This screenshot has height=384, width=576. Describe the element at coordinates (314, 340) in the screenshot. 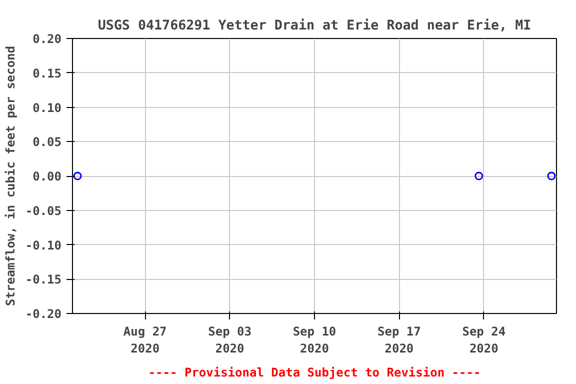

I see `x-tick-label: Sep 10 2020` at that location.